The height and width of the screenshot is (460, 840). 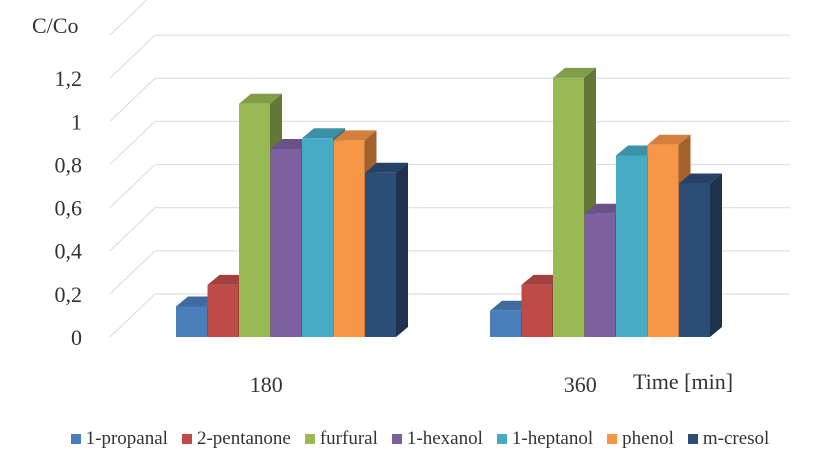 What do you see at coordinates (69, 294) in the screenshot?
I see `y-tick-label: 0,2` at bounding box center [69, 294].